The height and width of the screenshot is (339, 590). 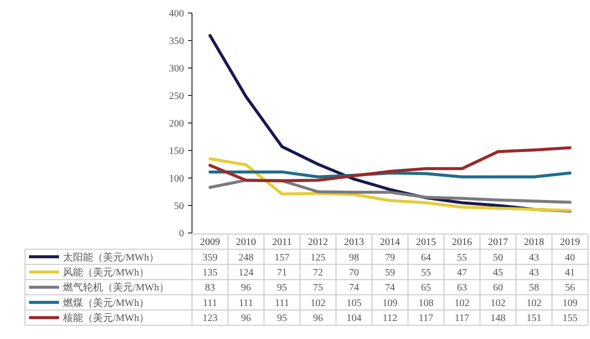 What do you see at coordinates (354, 303) in the screenshot?
I see `data-label: 105` at bounding box center [354, 303].